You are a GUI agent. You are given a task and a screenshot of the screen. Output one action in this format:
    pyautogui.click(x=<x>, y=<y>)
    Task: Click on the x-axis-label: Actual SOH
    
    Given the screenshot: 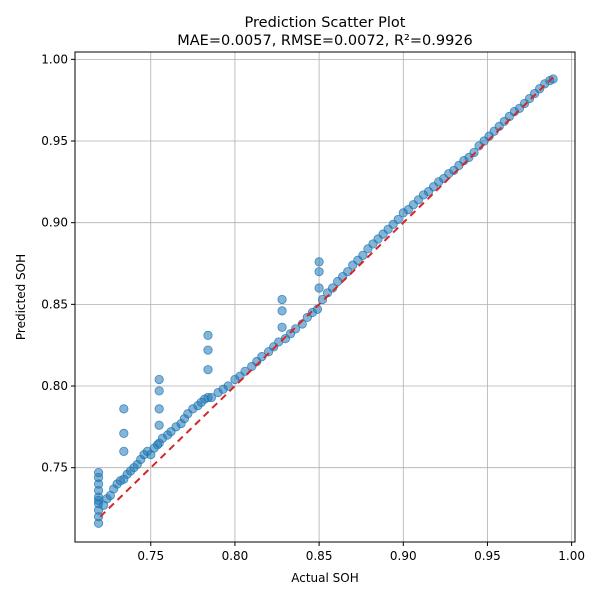 What is the action you would take?
    pyautogui.click(x=325, y=578)
    